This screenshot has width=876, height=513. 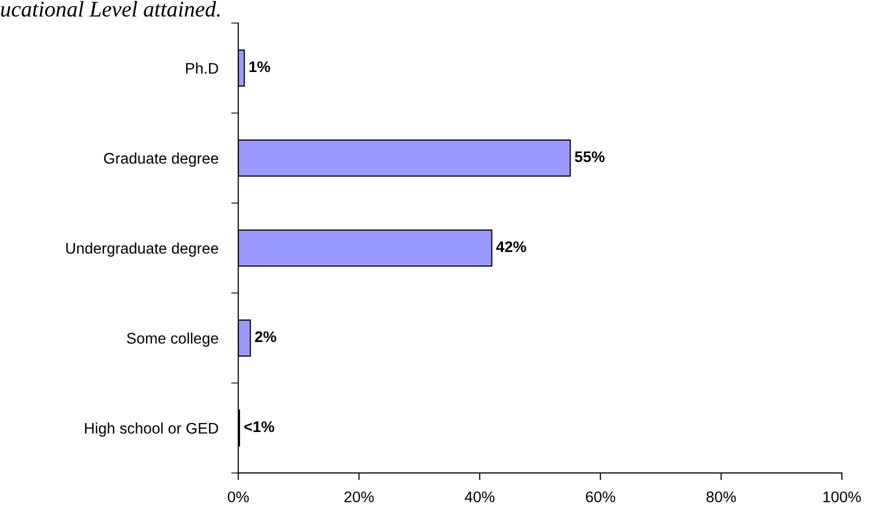 What do you see at coordinates (161, 159) in the screenshot?
I see `y-tick-label: Graduate degree` at bounding box center [161, 159].